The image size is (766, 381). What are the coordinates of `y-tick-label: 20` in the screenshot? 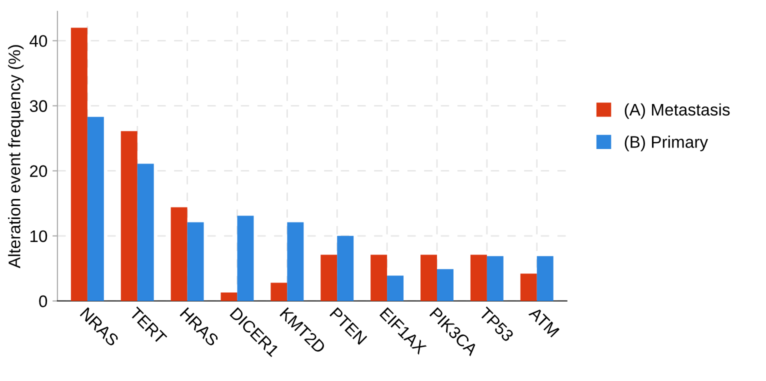 It's located at (39, 171).